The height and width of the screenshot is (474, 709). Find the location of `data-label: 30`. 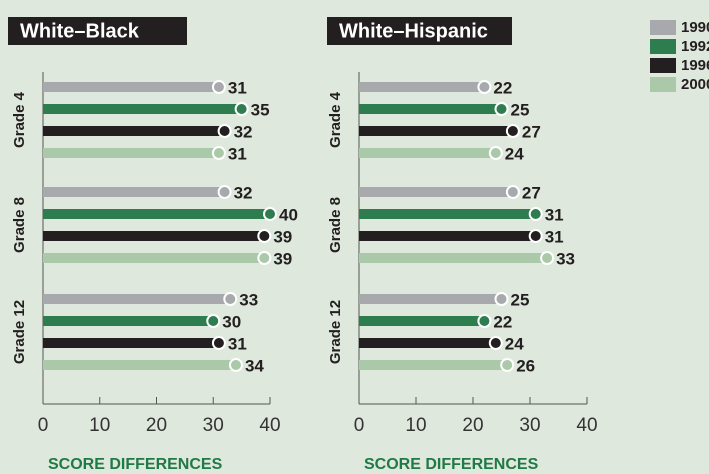

data-label: 30 is located at coordinates (231, 321).